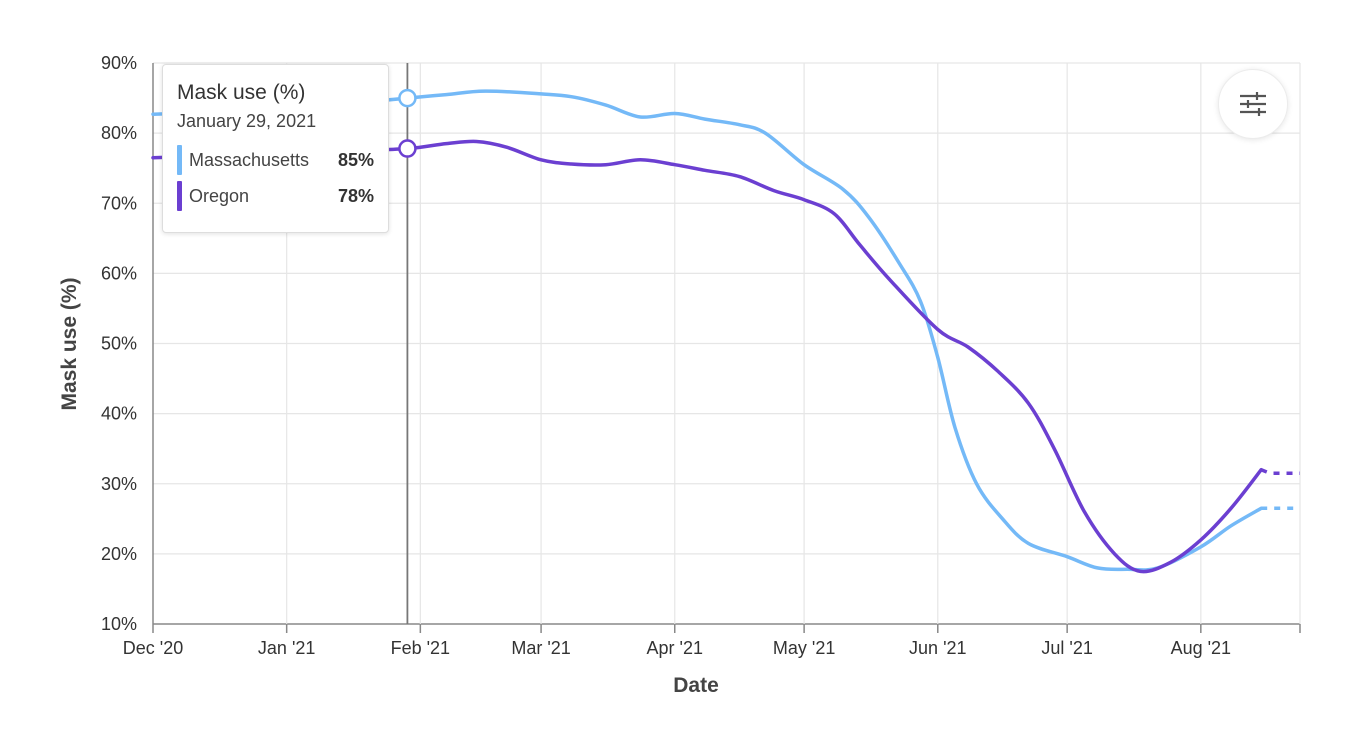  Describe the element at coordinates (119, 63) in the screenshot. I see `y-tick-label: 90%` at that location.